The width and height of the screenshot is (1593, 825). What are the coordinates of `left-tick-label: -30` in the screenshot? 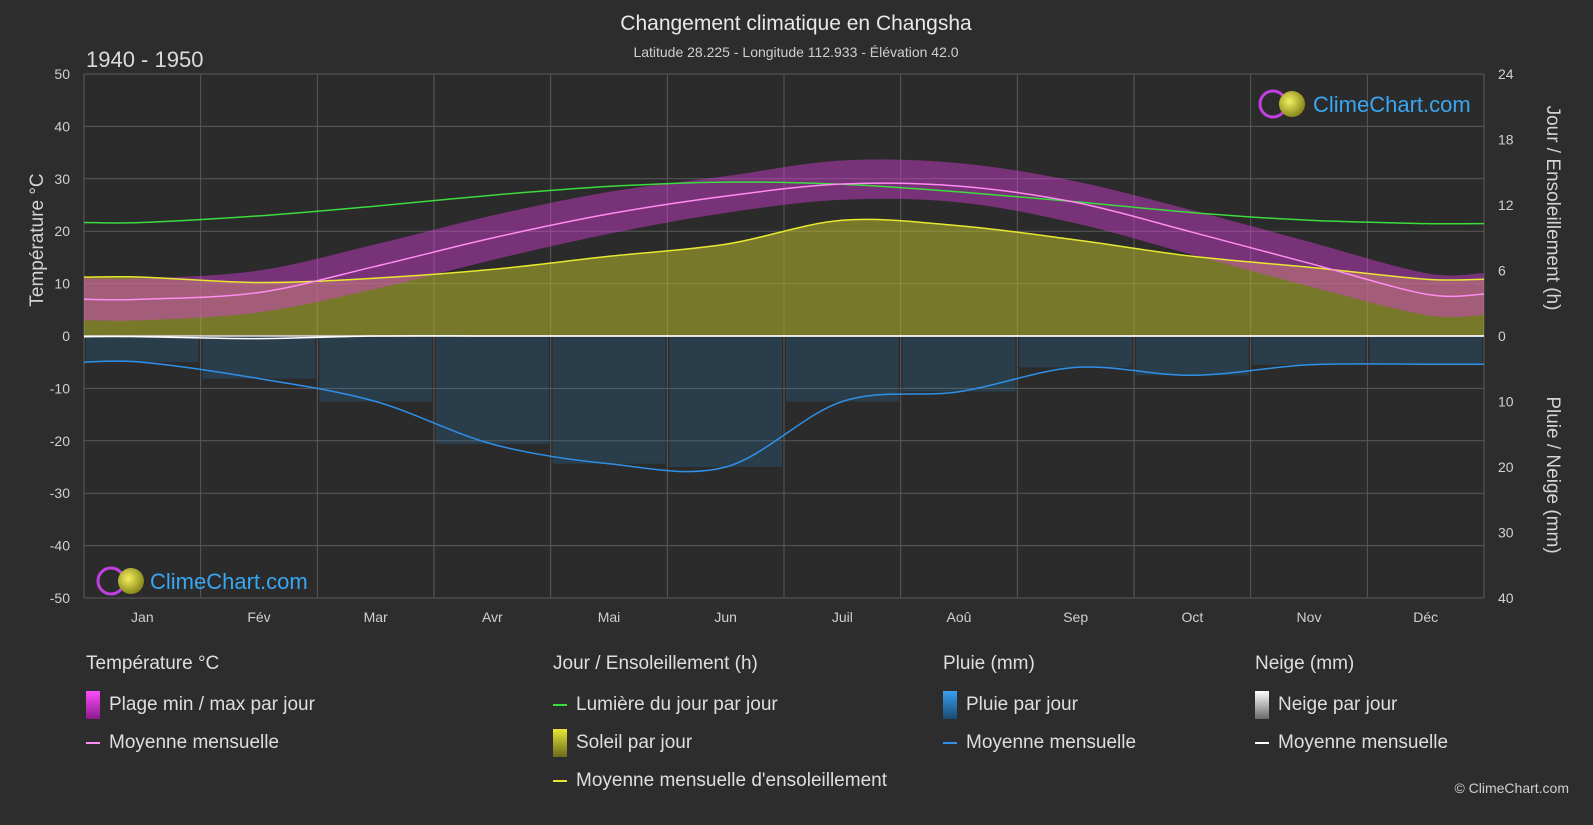 It's located at (60, 493).